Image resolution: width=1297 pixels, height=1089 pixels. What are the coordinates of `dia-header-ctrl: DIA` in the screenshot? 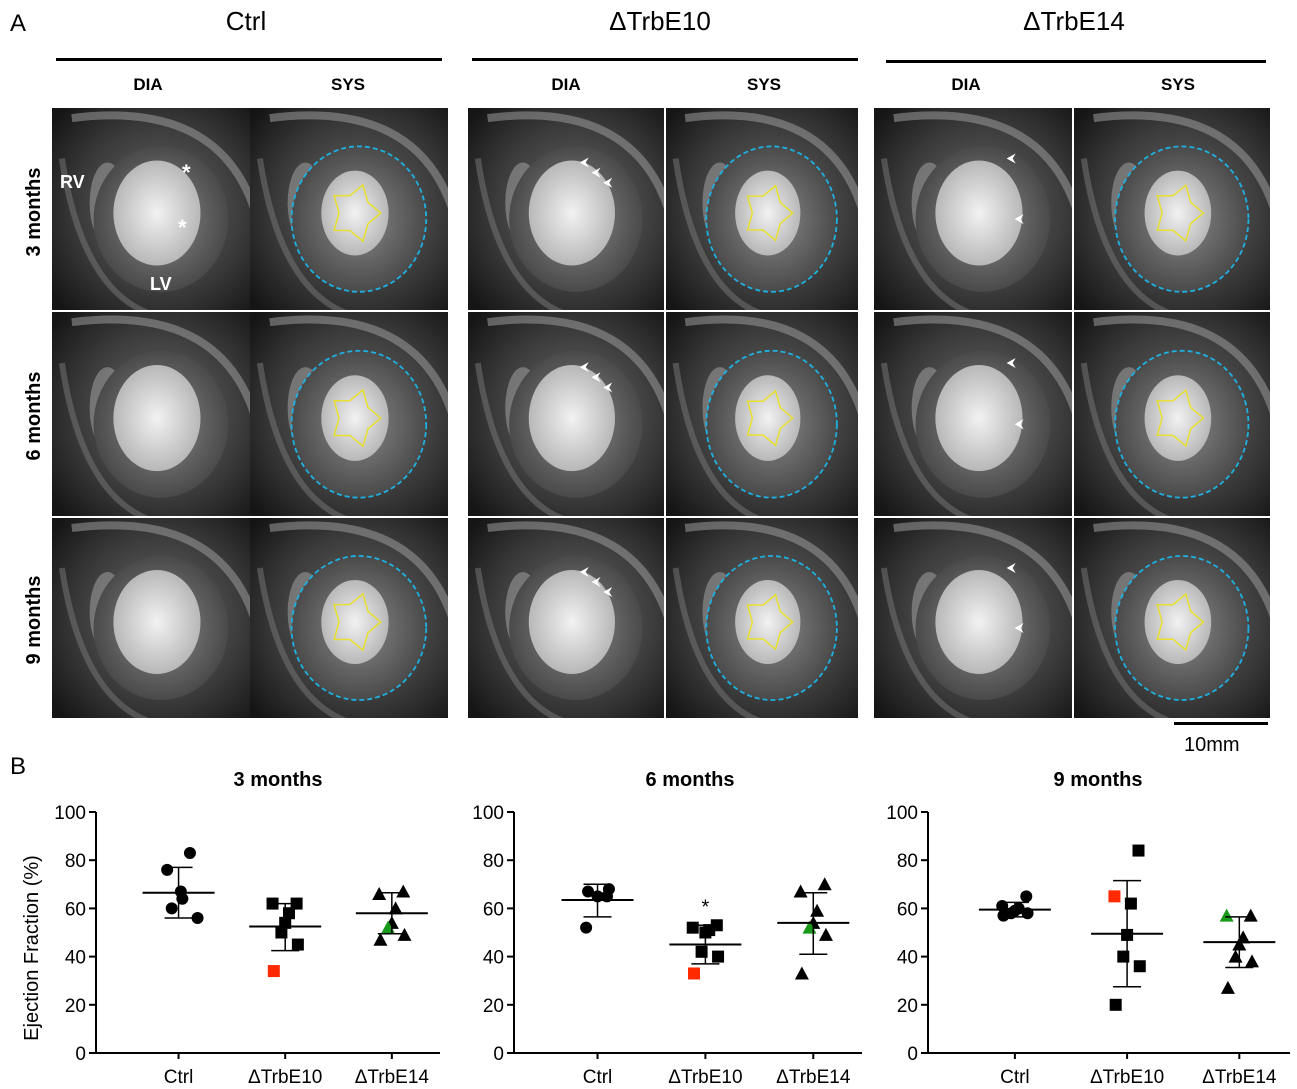 It's located at (148, 84).